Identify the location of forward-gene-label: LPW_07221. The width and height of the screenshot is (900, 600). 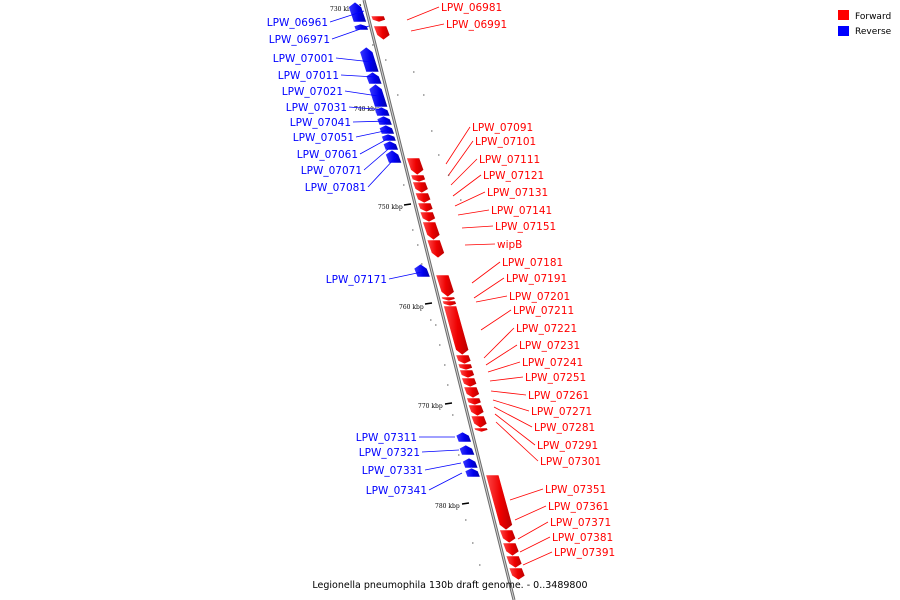
(546, 329).